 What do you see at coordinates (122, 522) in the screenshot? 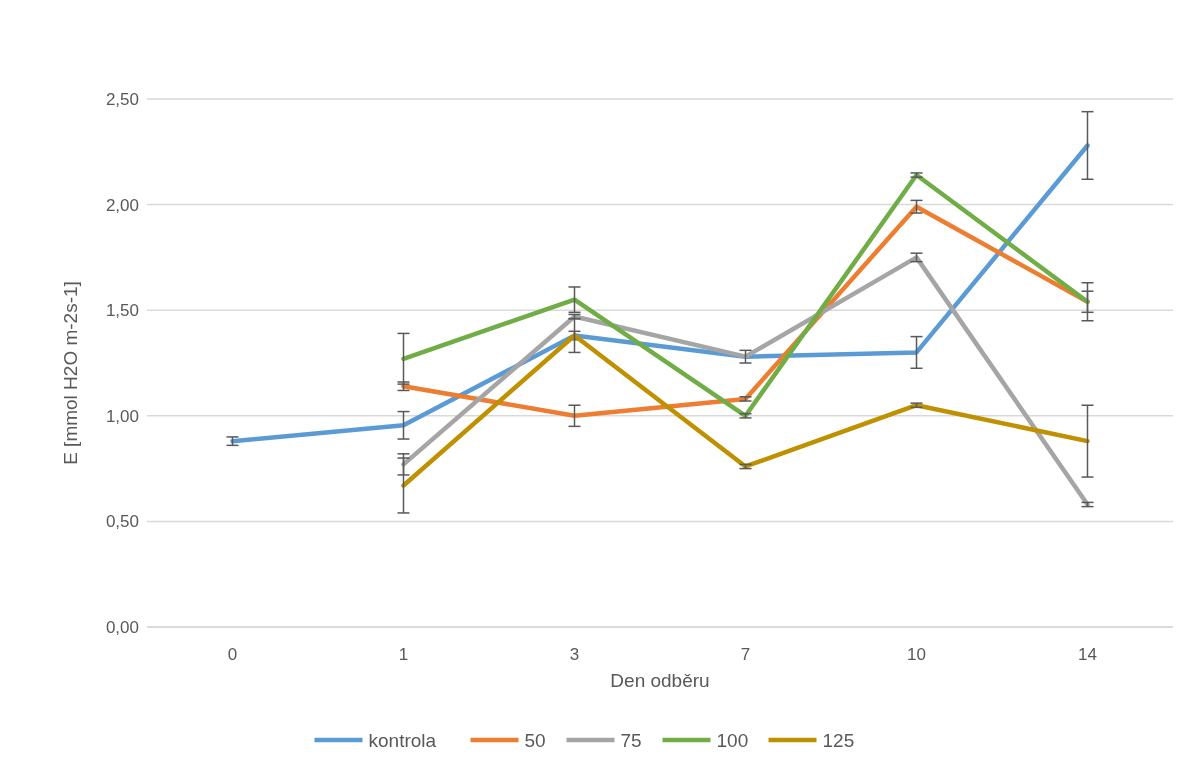
I see `y-tick-label: 0,50` at bounding box center [122, 522].